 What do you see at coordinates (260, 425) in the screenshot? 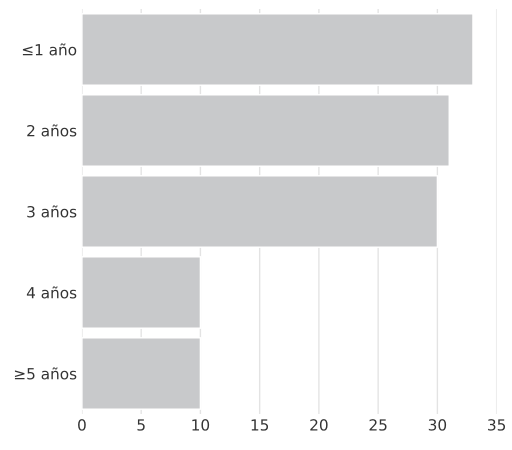
I see `x-tick-label: 15` at bounding box center [260, 425].